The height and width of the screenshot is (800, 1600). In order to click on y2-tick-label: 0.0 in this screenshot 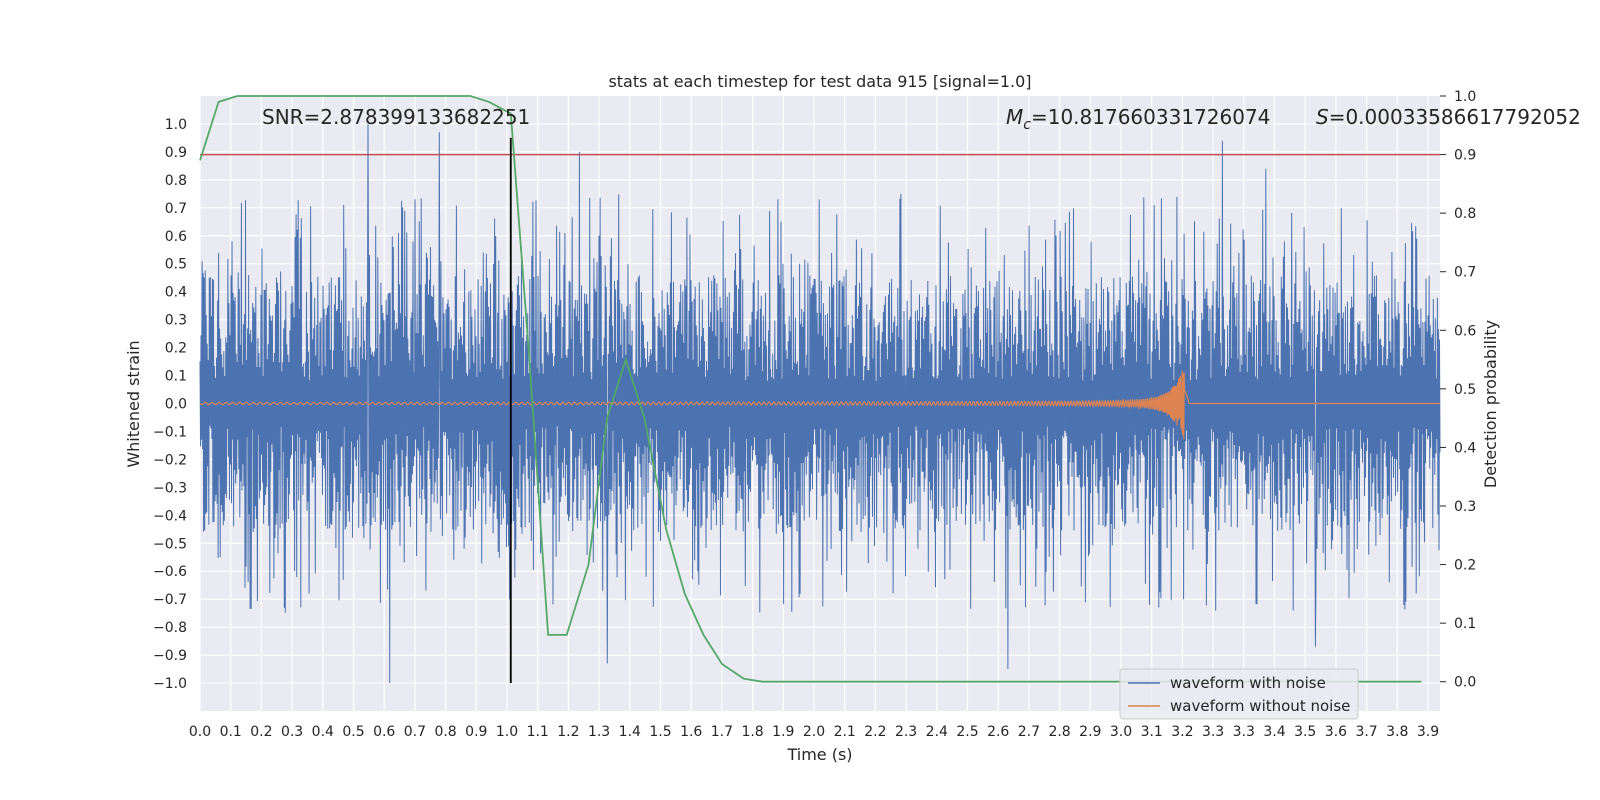, I will do `click(1465, 683)`.